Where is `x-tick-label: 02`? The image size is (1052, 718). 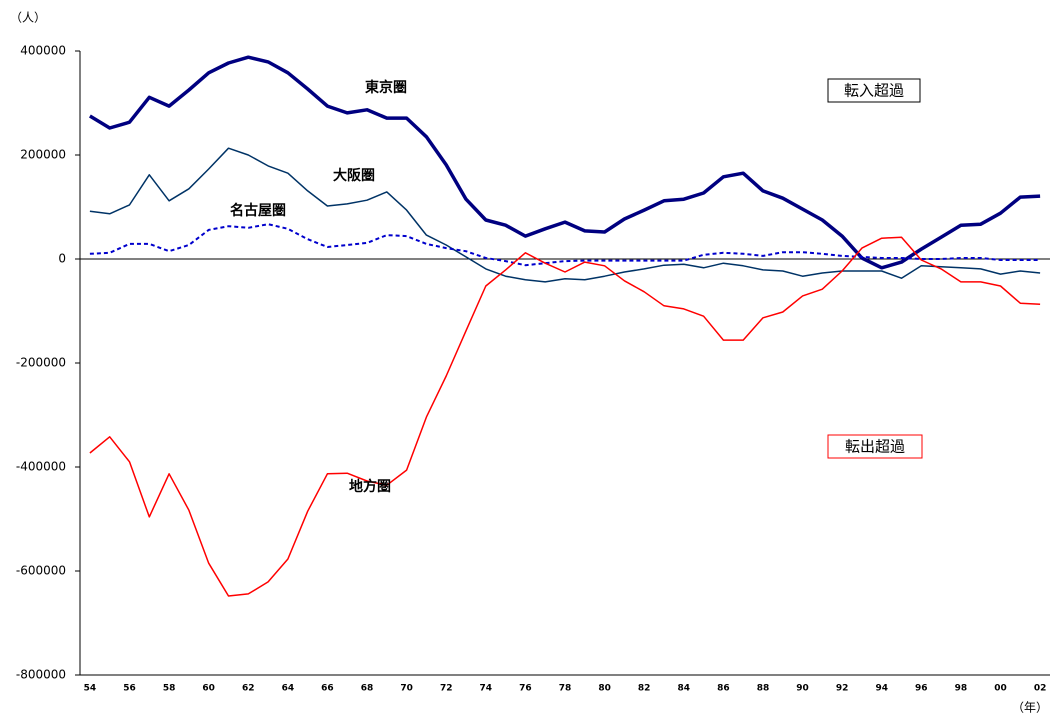
x-tick-label: 02 is located at coordinates (1040, 689).